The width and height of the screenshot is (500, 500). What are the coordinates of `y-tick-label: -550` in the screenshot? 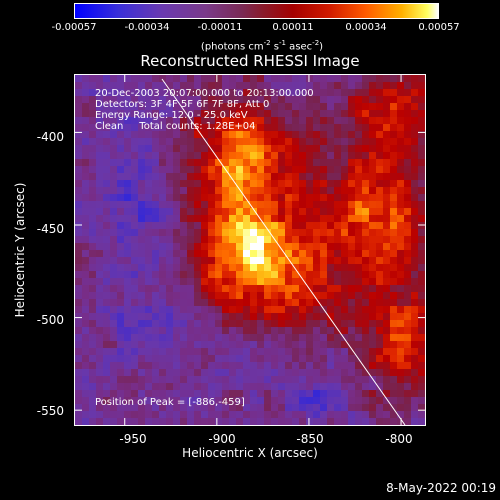 It's located at (50, 411).